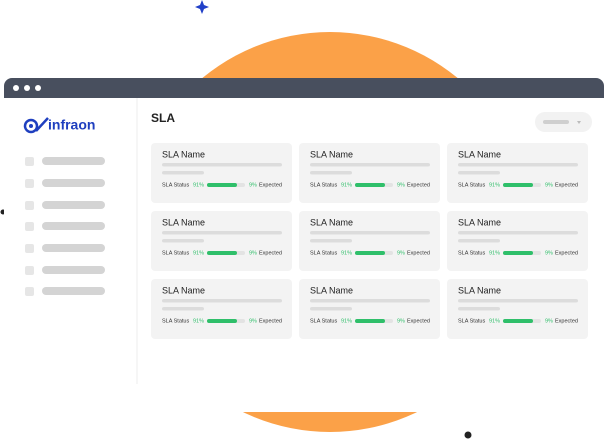  What do you see at coordinates (304, 88) in the screenshot?
I see `title-bar` at bounding box center [304, 88].